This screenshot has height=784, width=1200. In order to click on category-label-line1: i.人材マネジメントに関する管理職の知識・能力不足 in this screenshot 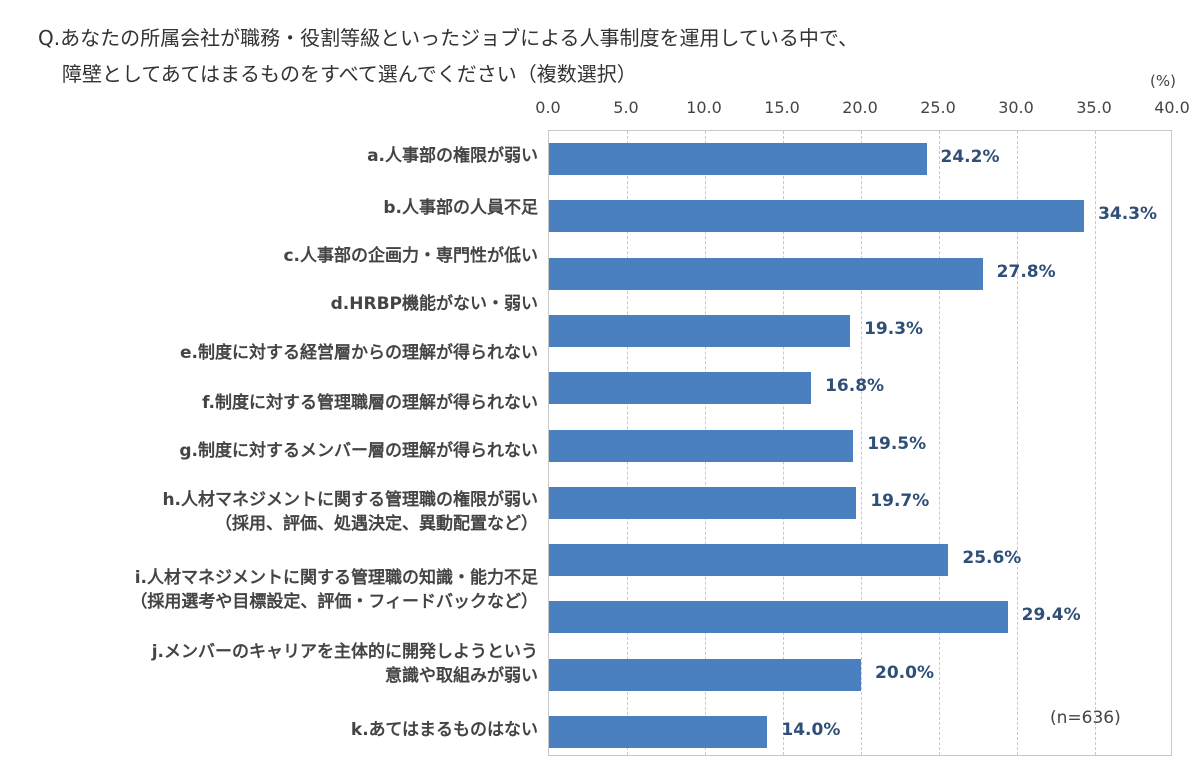, I will do `click(336, 578)`.